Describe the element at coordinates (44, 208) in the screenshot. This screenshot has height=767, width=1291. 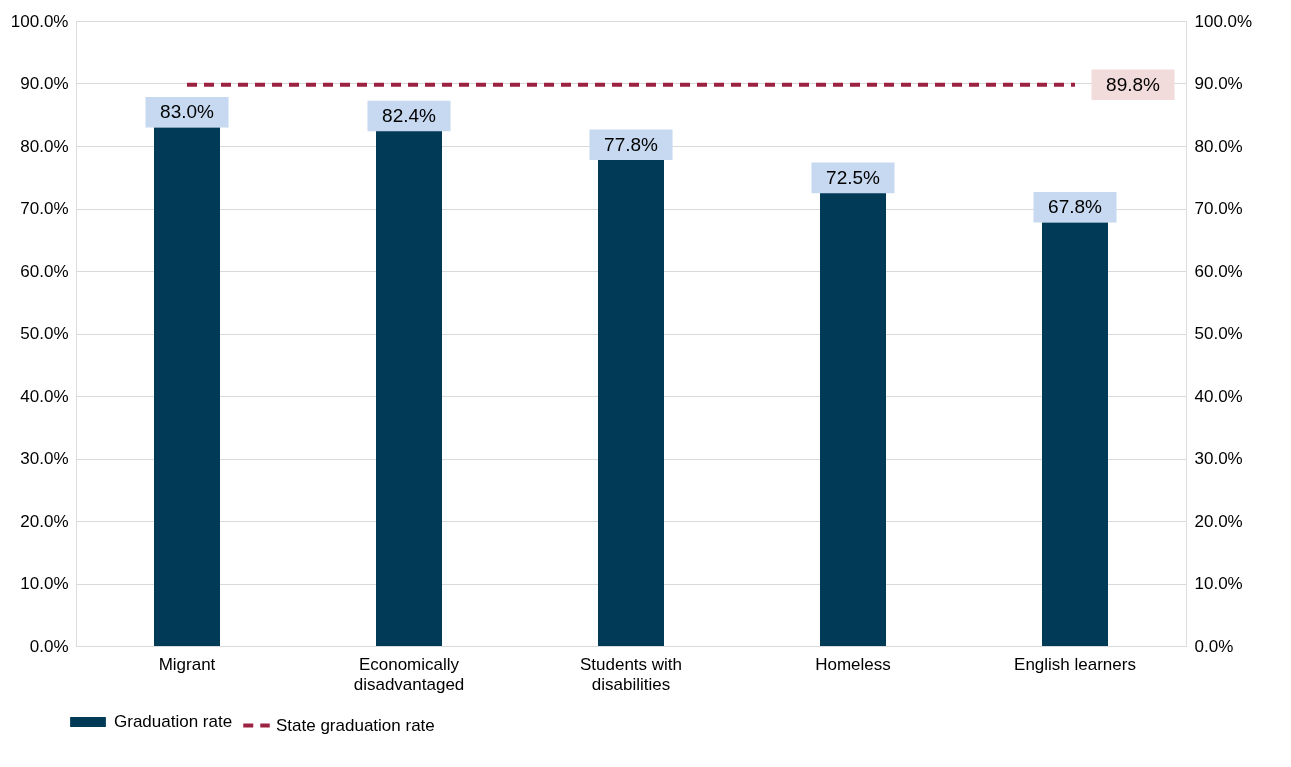
I see `y-tick-label: 70.0%` at that location.